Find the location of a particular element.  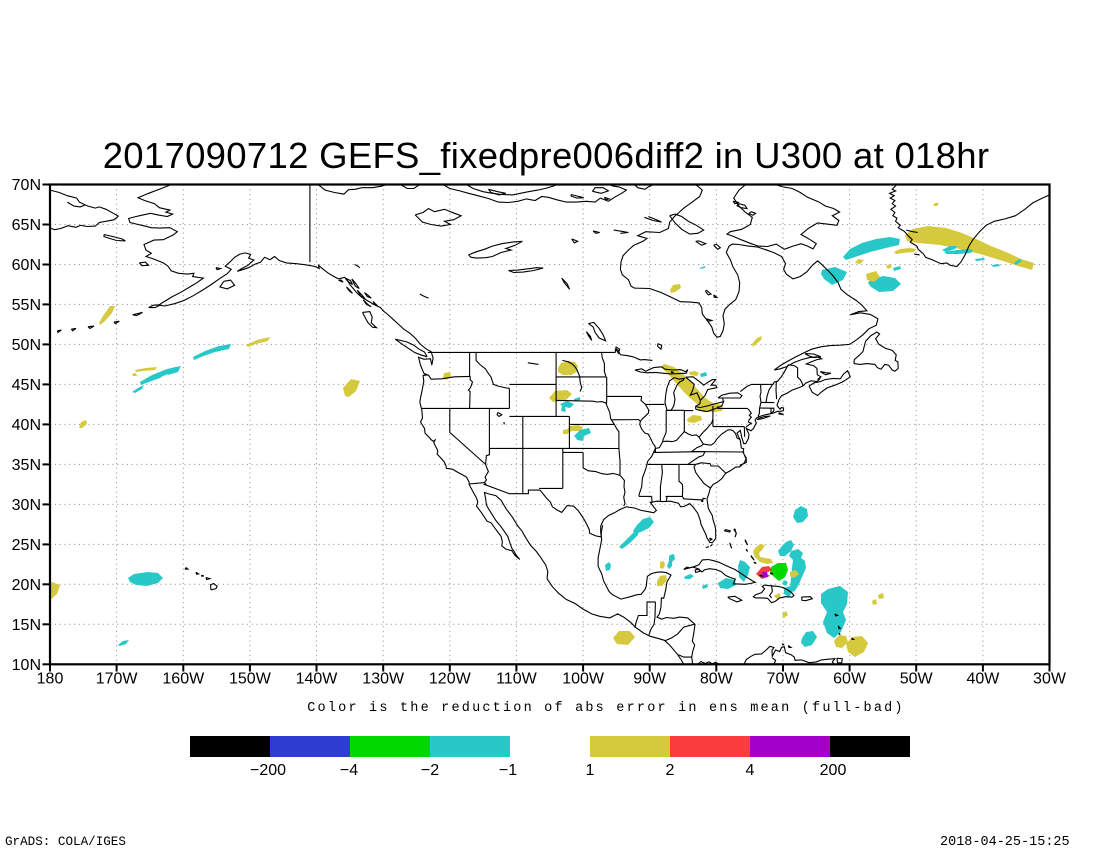

svg-text: −1 is located at coordinates (508, 770).